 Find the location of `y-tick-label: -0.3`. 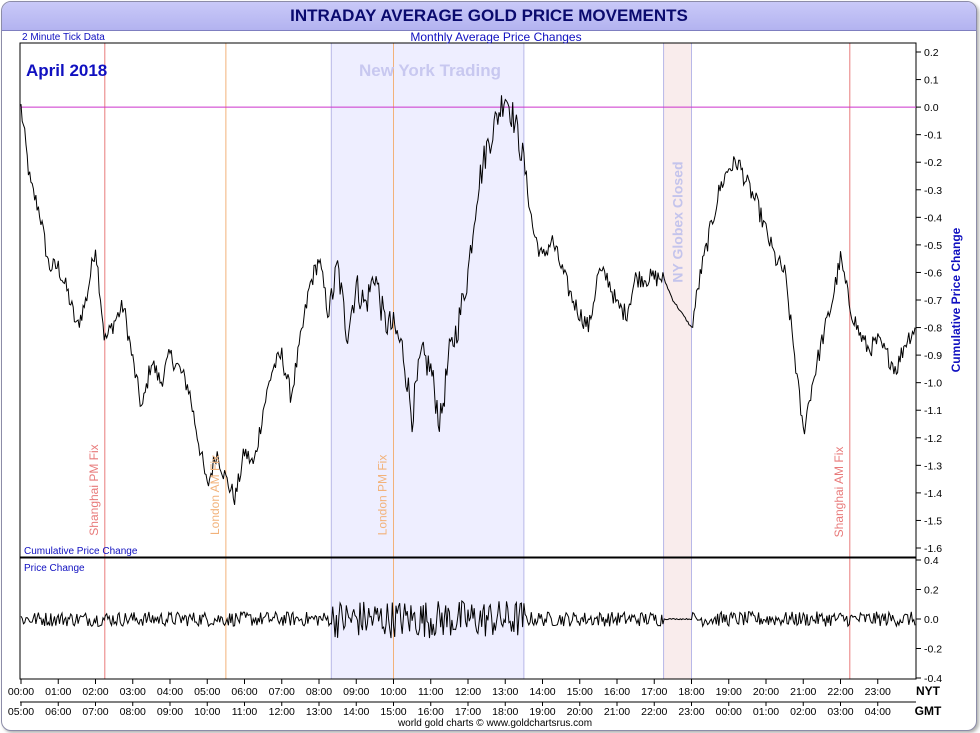

y-tick-label: -0.3 is located at coordinates (933, 191).